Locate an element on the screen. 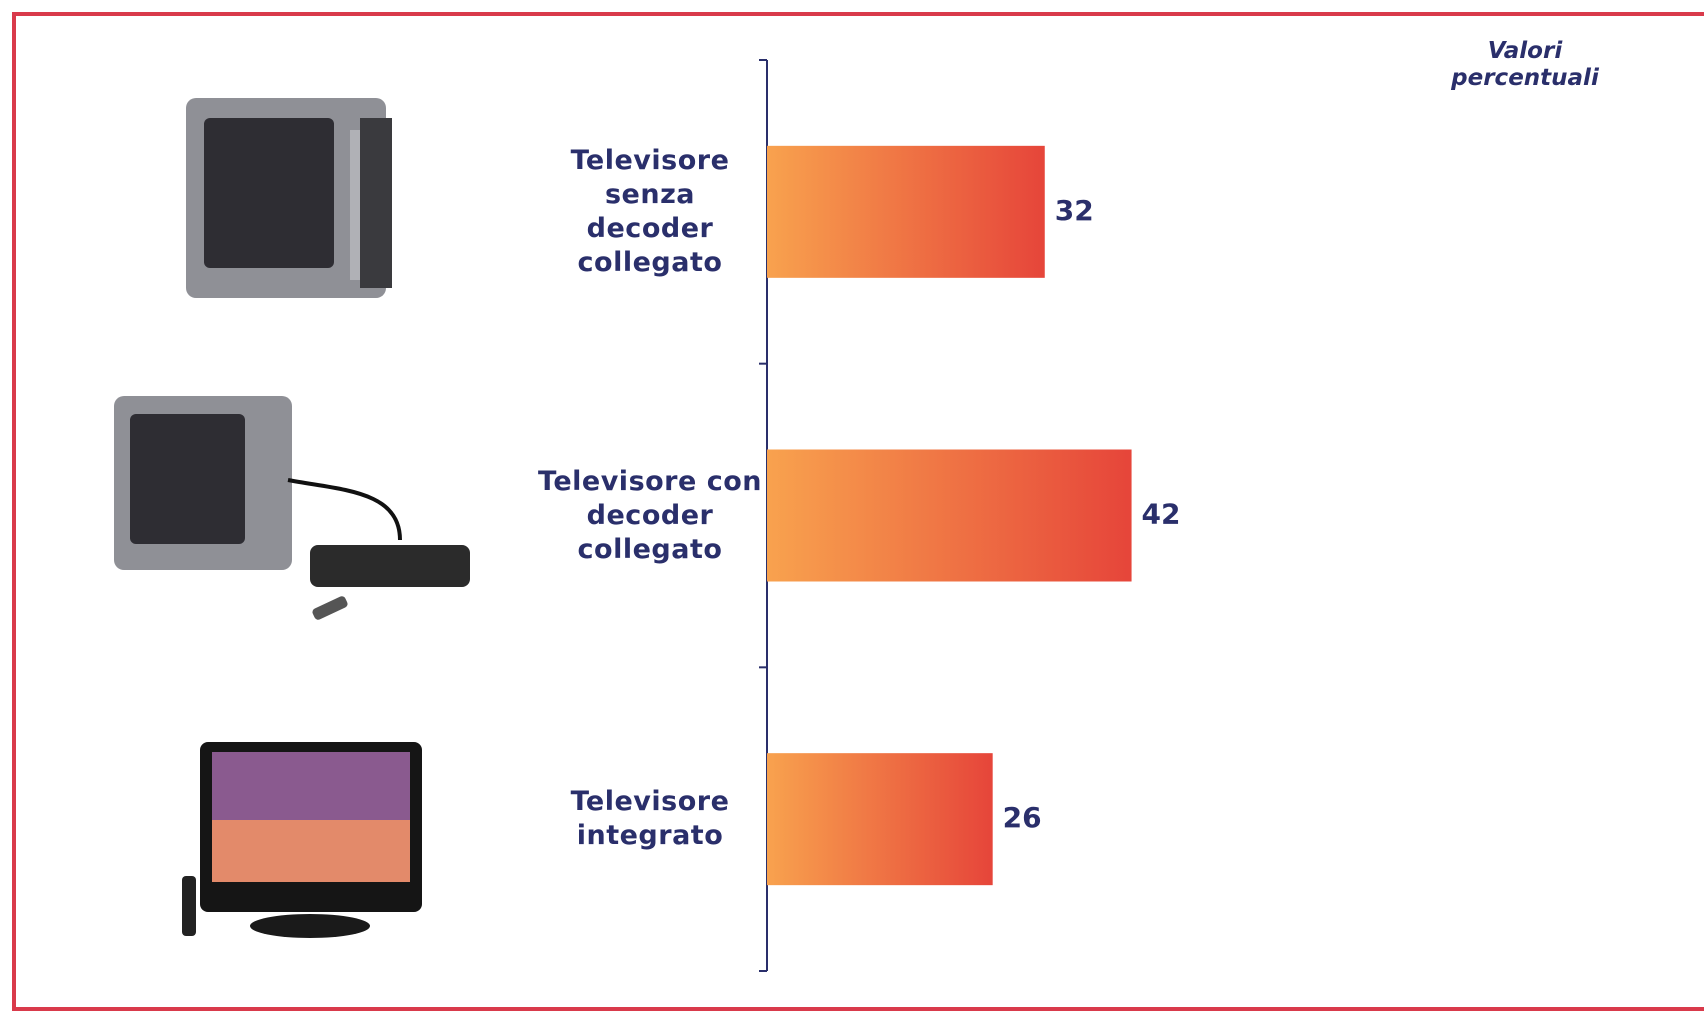 This screenshot has width=1704, height=1014. tv-decoder-icon is located at coordinates (292, 508).